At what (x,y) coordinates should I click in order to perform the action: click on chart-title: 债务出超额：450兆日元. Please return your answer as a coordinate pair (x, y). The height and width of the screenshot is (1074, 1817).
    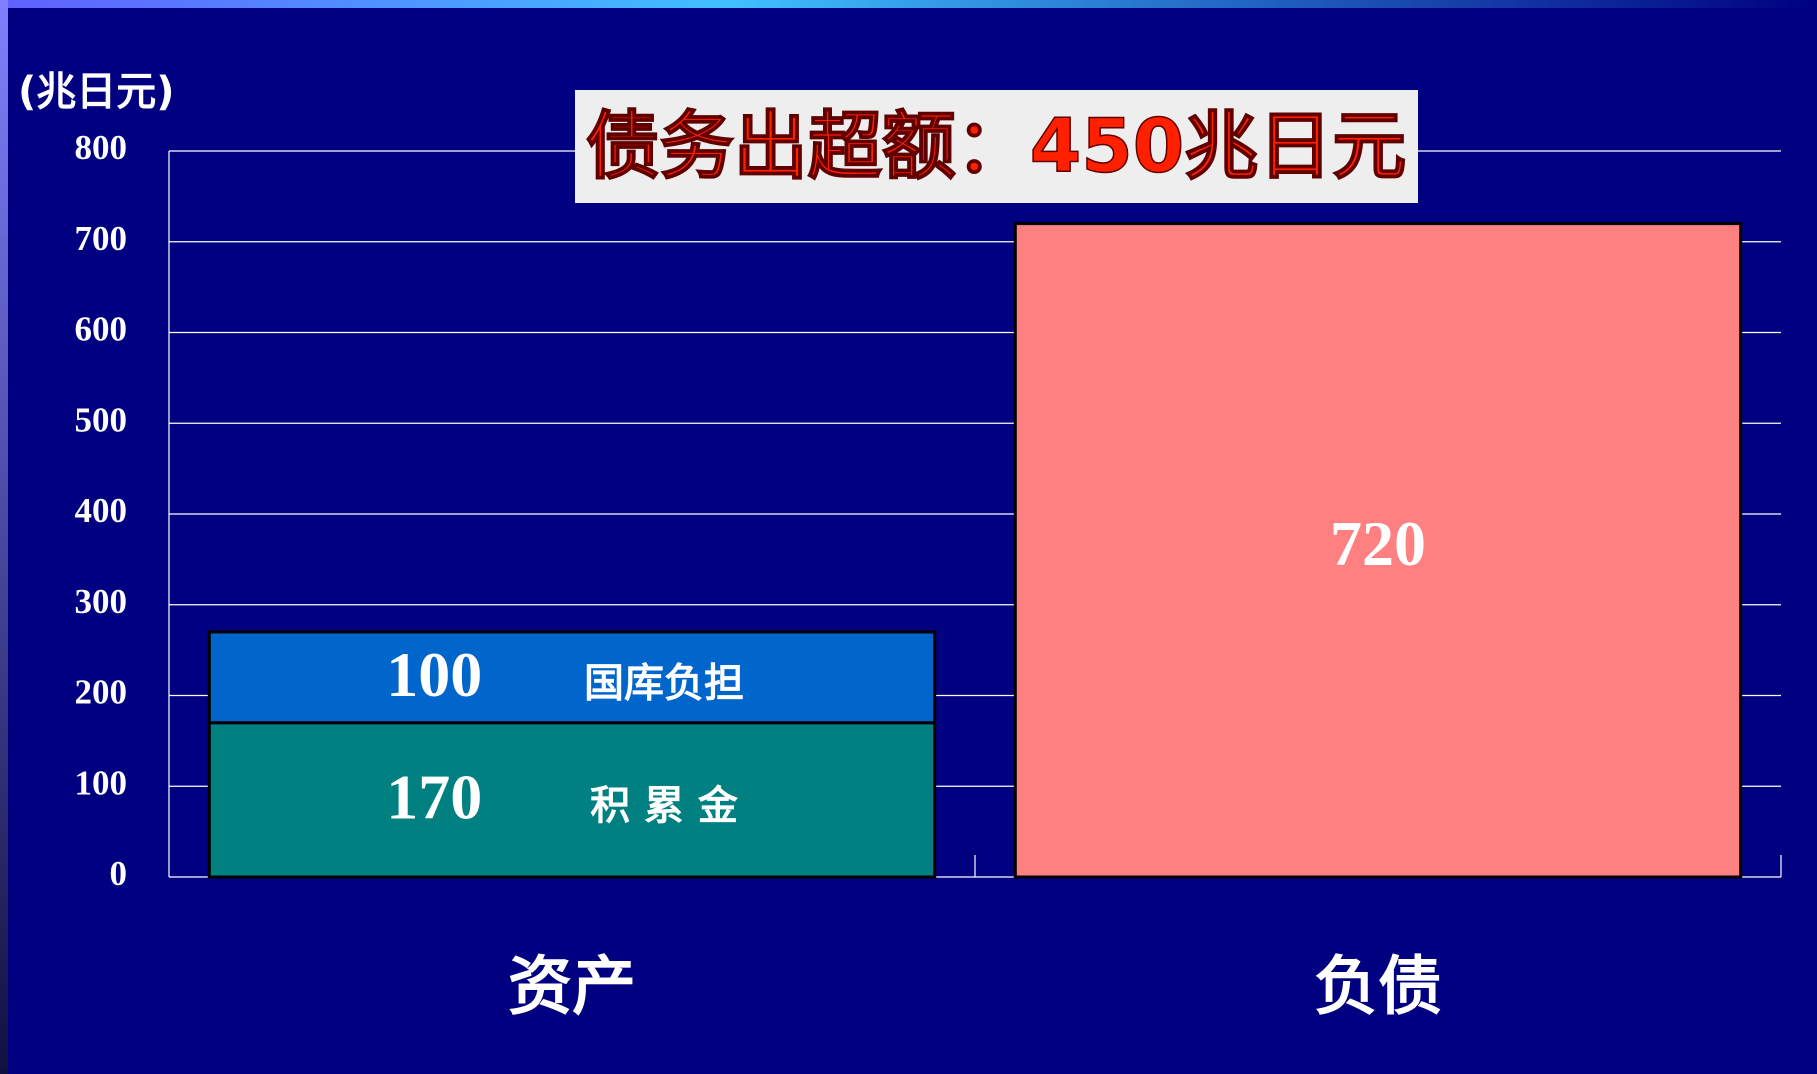
    Looking at the image, I should click on (996, 147).